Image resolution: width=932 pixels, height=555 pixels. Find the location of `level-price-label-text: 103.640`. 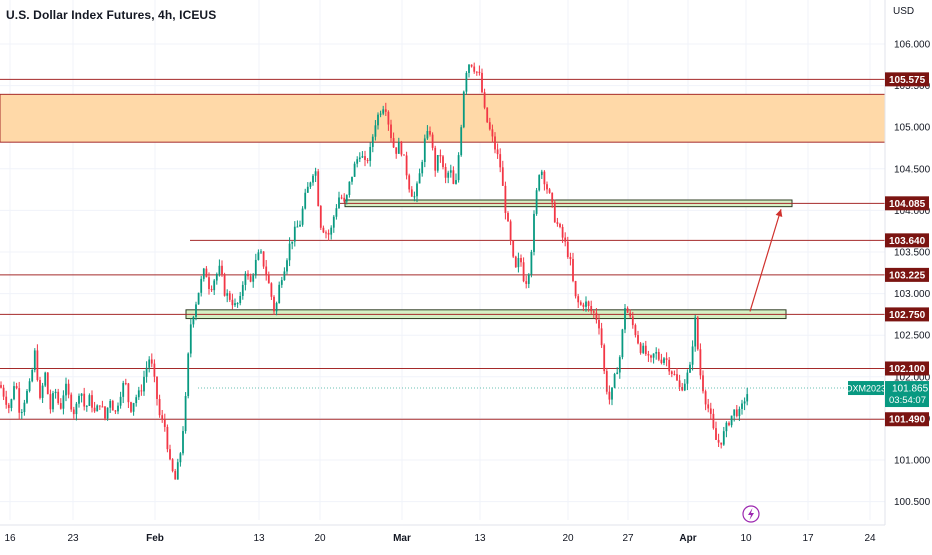

level-price-label-text: 103.640 is located at coordinates (907, 241).